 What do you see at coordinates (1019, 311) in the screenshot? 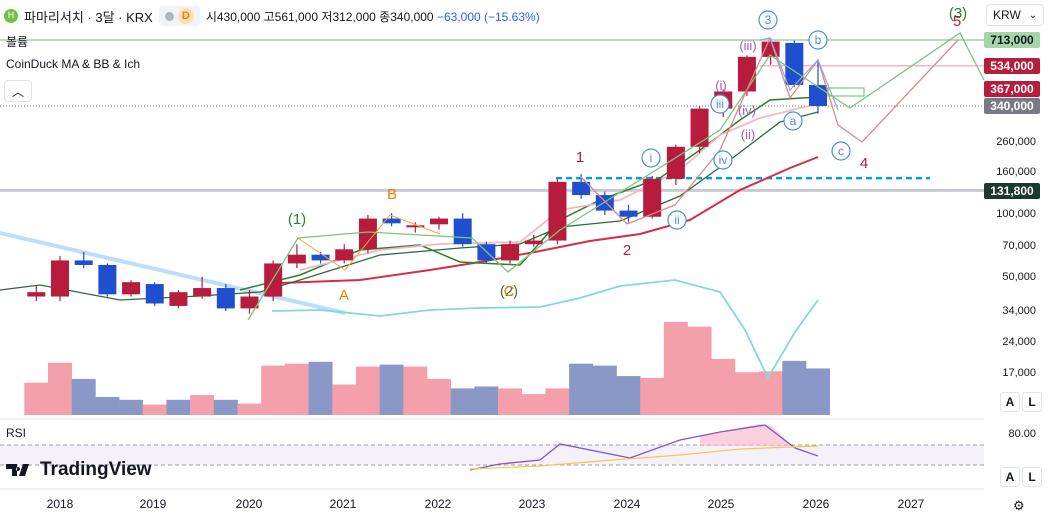
I see `y-tick: 34,000` at bounding box center [1019, 311].